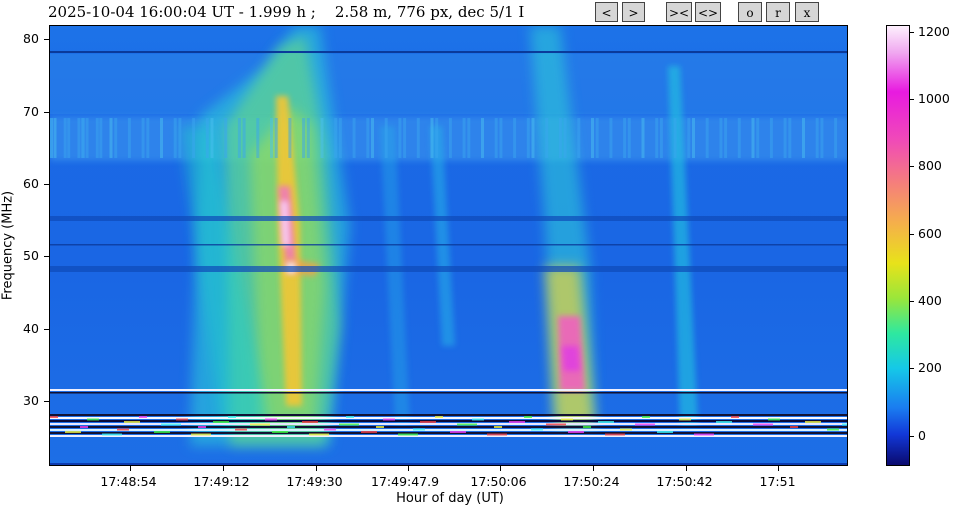  Describe the element at coordinates (708, 12) in the screenshot. I see `zoom-out-button: <>` at that location.